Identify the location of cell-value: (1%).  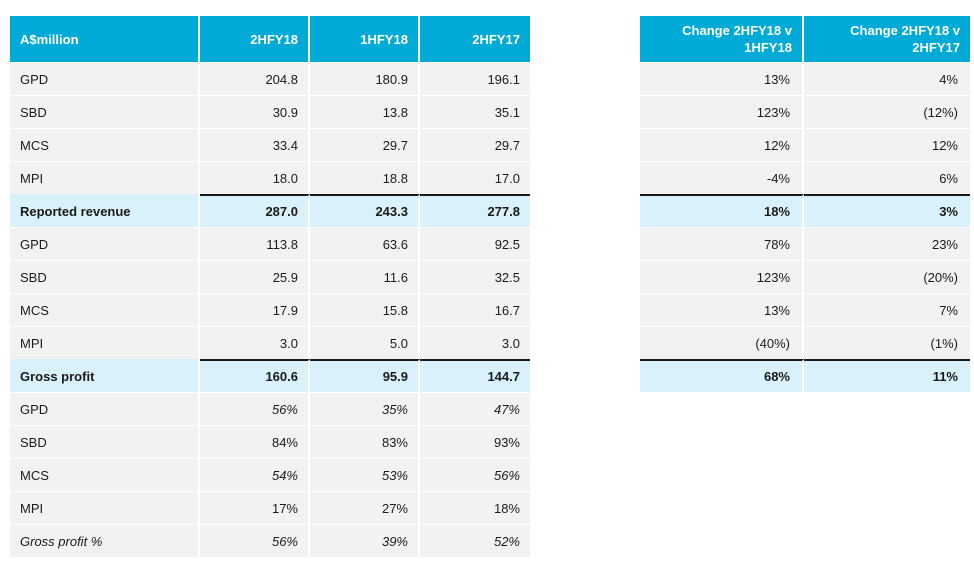
(887, 342).